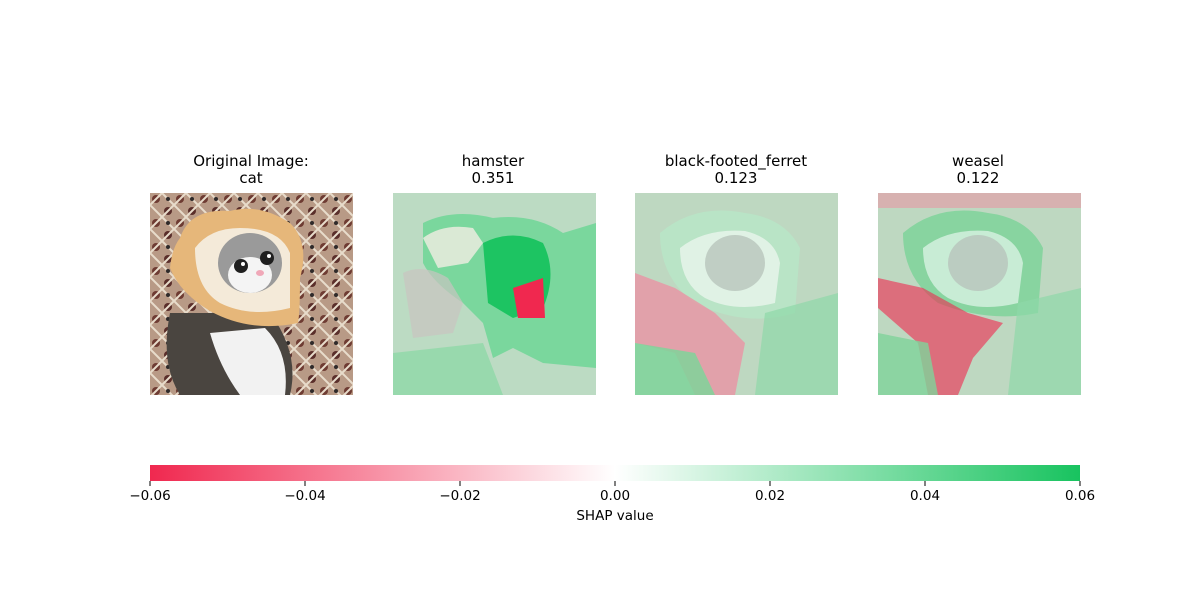  What do you see at coordinates (736, 161) in the screenshot?
I see `panel-title-line1: black-footed_ferret` at bounding box center [736, 161].